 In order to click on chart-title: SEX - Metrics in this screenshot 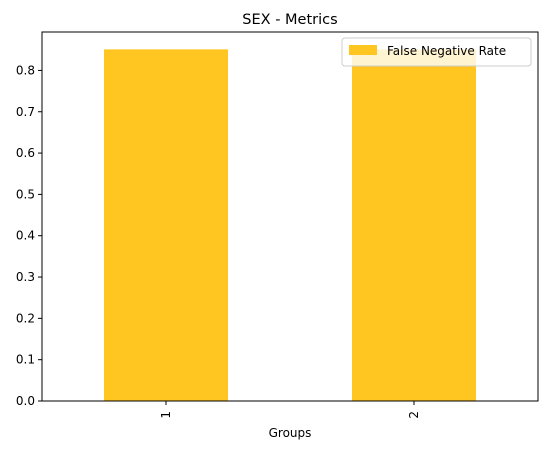, I will do `click(289, 20)`.